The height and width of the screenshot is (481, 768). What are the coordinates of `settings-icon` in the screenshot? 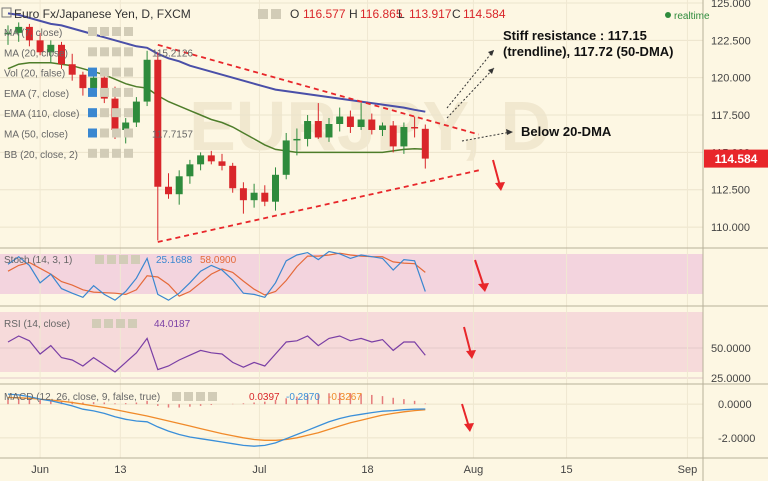 It's located at (263, 14).